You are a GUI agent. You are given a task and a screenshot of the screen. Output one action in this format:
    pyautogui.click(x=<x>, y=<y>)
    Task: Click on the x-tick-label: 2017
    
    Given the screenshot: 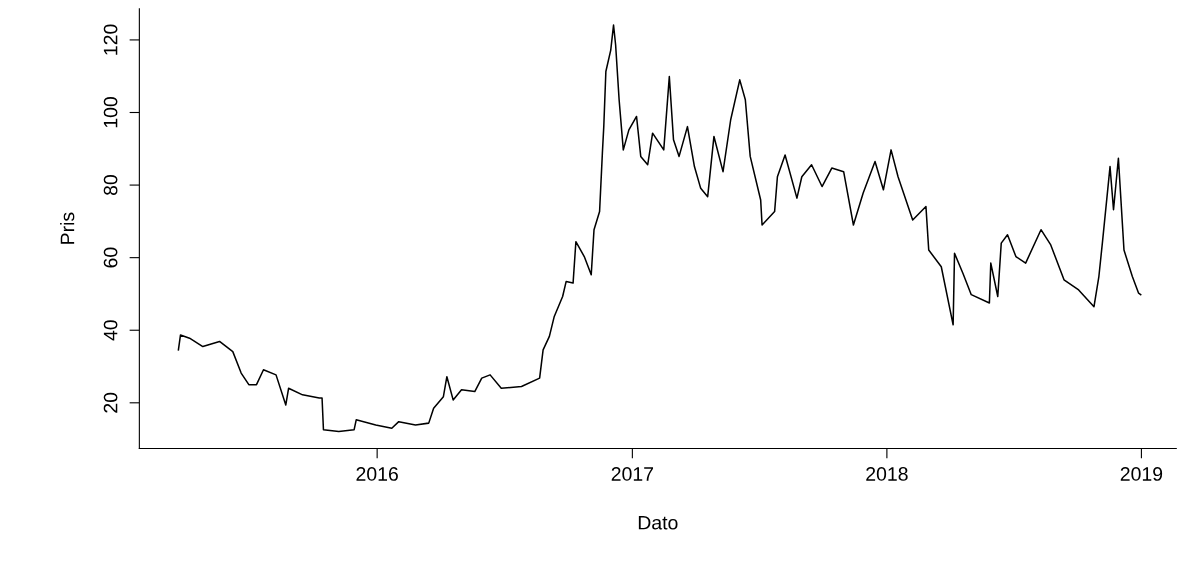 What is the action you would take?
    pyautogui.click(x=632, y=474)
    